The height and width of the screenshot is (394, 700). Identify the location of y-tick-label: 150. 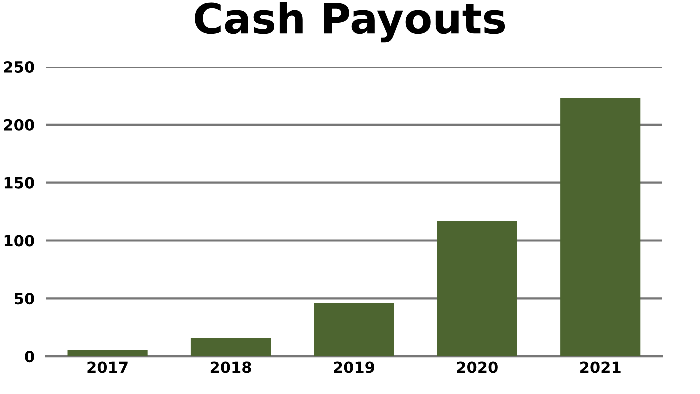
(19, 183).